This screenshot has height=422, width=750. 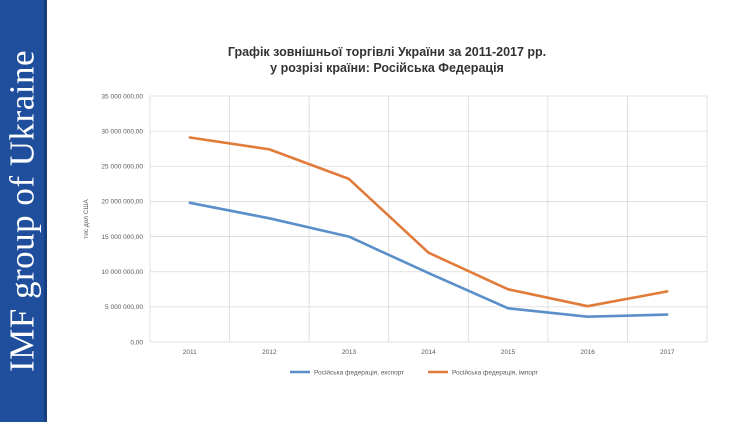 I want to click on legend-label-export: Російська федерація, експорт, so click(x=359, y=372).